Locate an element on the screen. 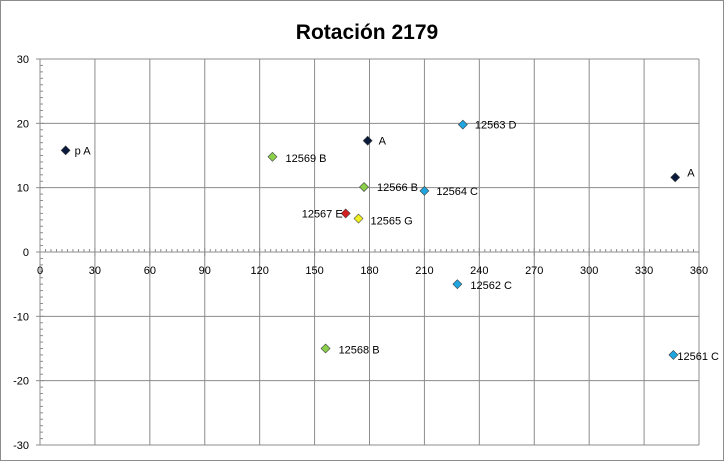 The image size is (724, 461). data-point-label: 12566 B is located at coordinates (397, 188).